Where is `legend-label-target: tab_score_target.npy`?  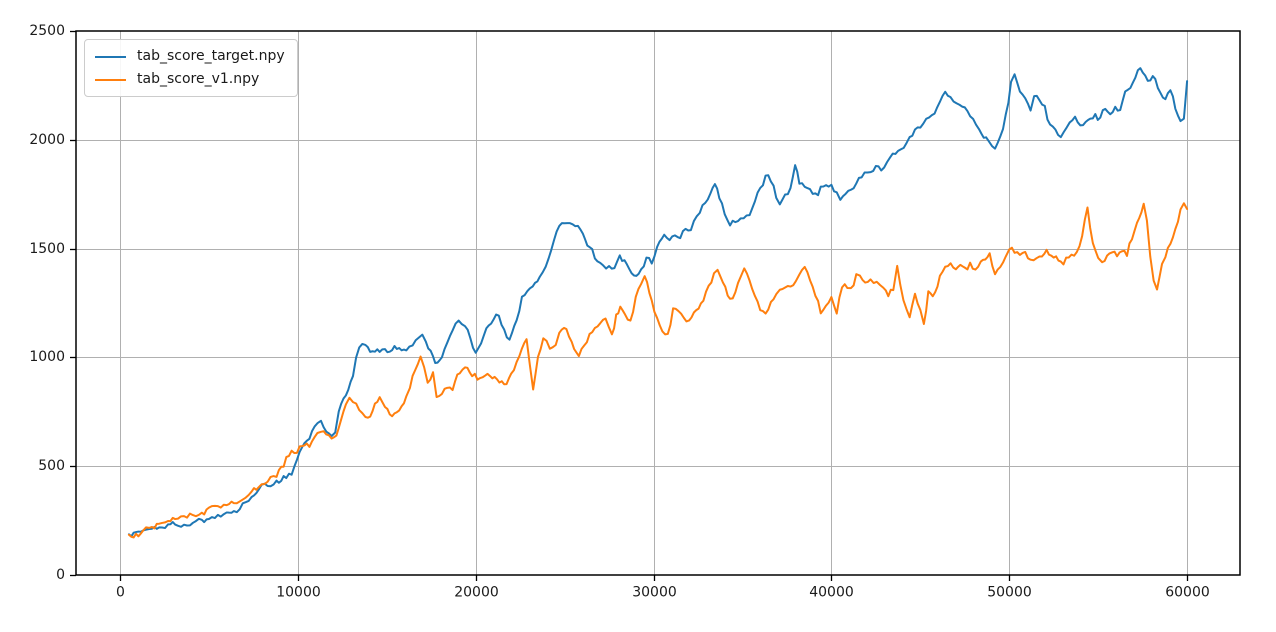
legend-label-target: tab_score_target.npy is located at coordinates (211, 56).